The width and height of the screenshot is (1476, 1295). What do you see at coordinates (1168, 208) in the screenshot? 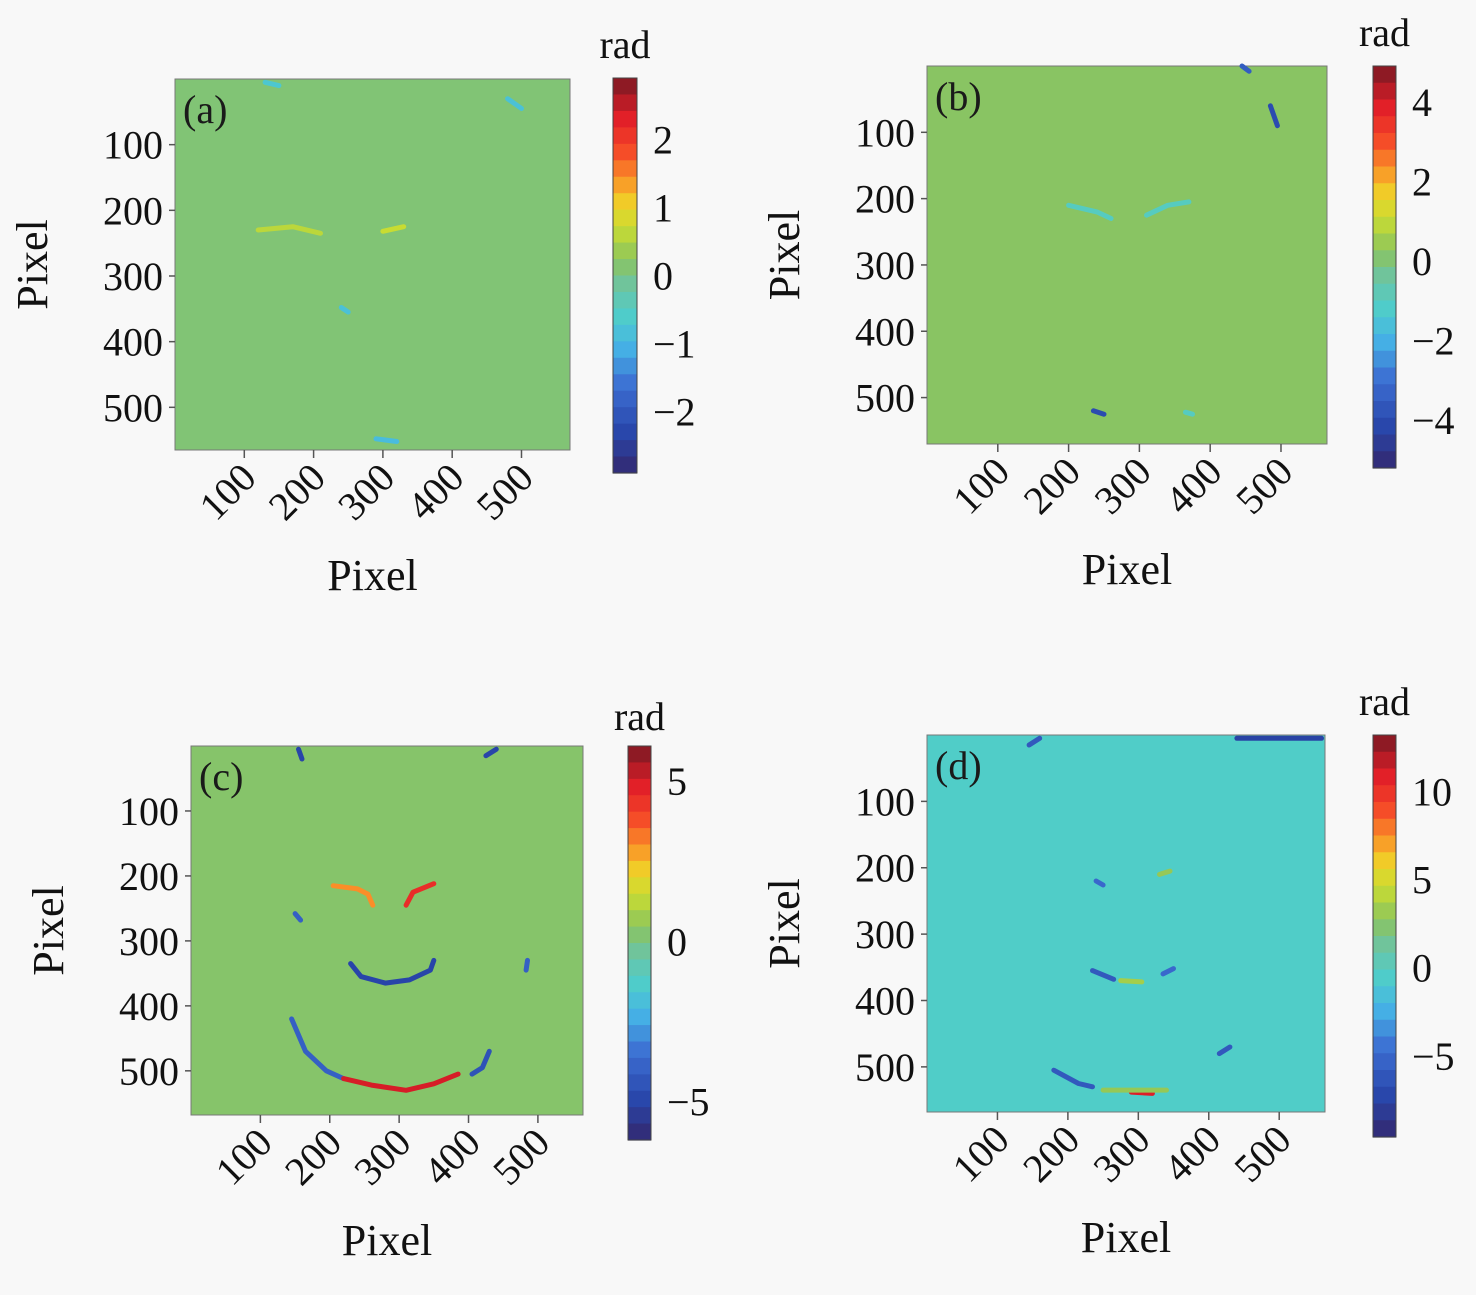
I see `feature-right-eyebrow` at bounding box center [1168, 208].